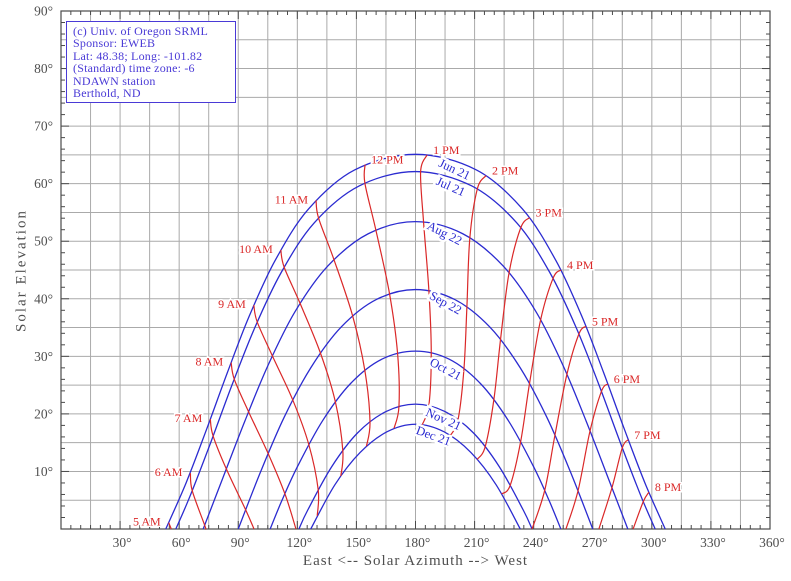 The height and width of the screenshot is (581, 791). Describe the element at coordinates (263, 446) in the screenshot. I see `hour-line-8-am` at that location.